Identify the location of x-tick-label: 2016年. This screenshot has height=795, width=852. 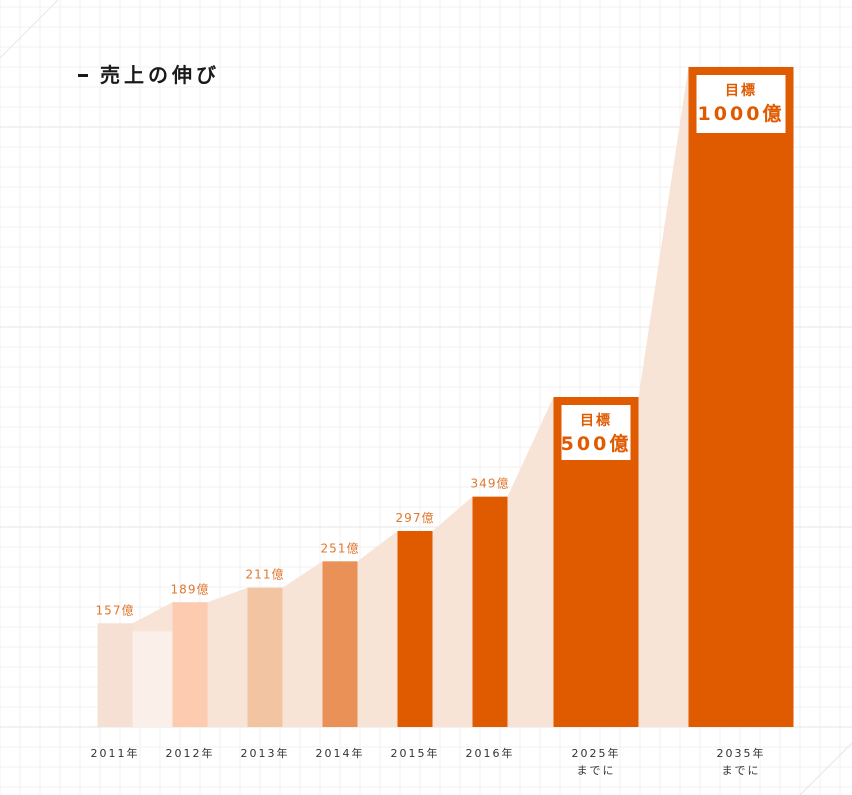
(490, 753).